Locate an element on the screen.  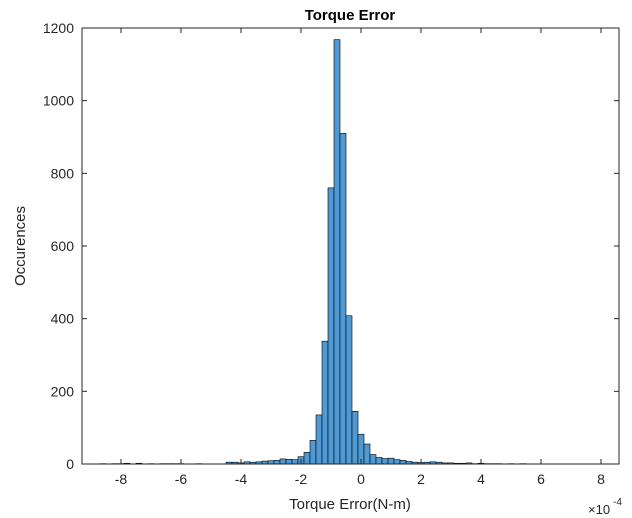
x-axis-label: Torque Error(N-m) is located at coordinates (350, 504).